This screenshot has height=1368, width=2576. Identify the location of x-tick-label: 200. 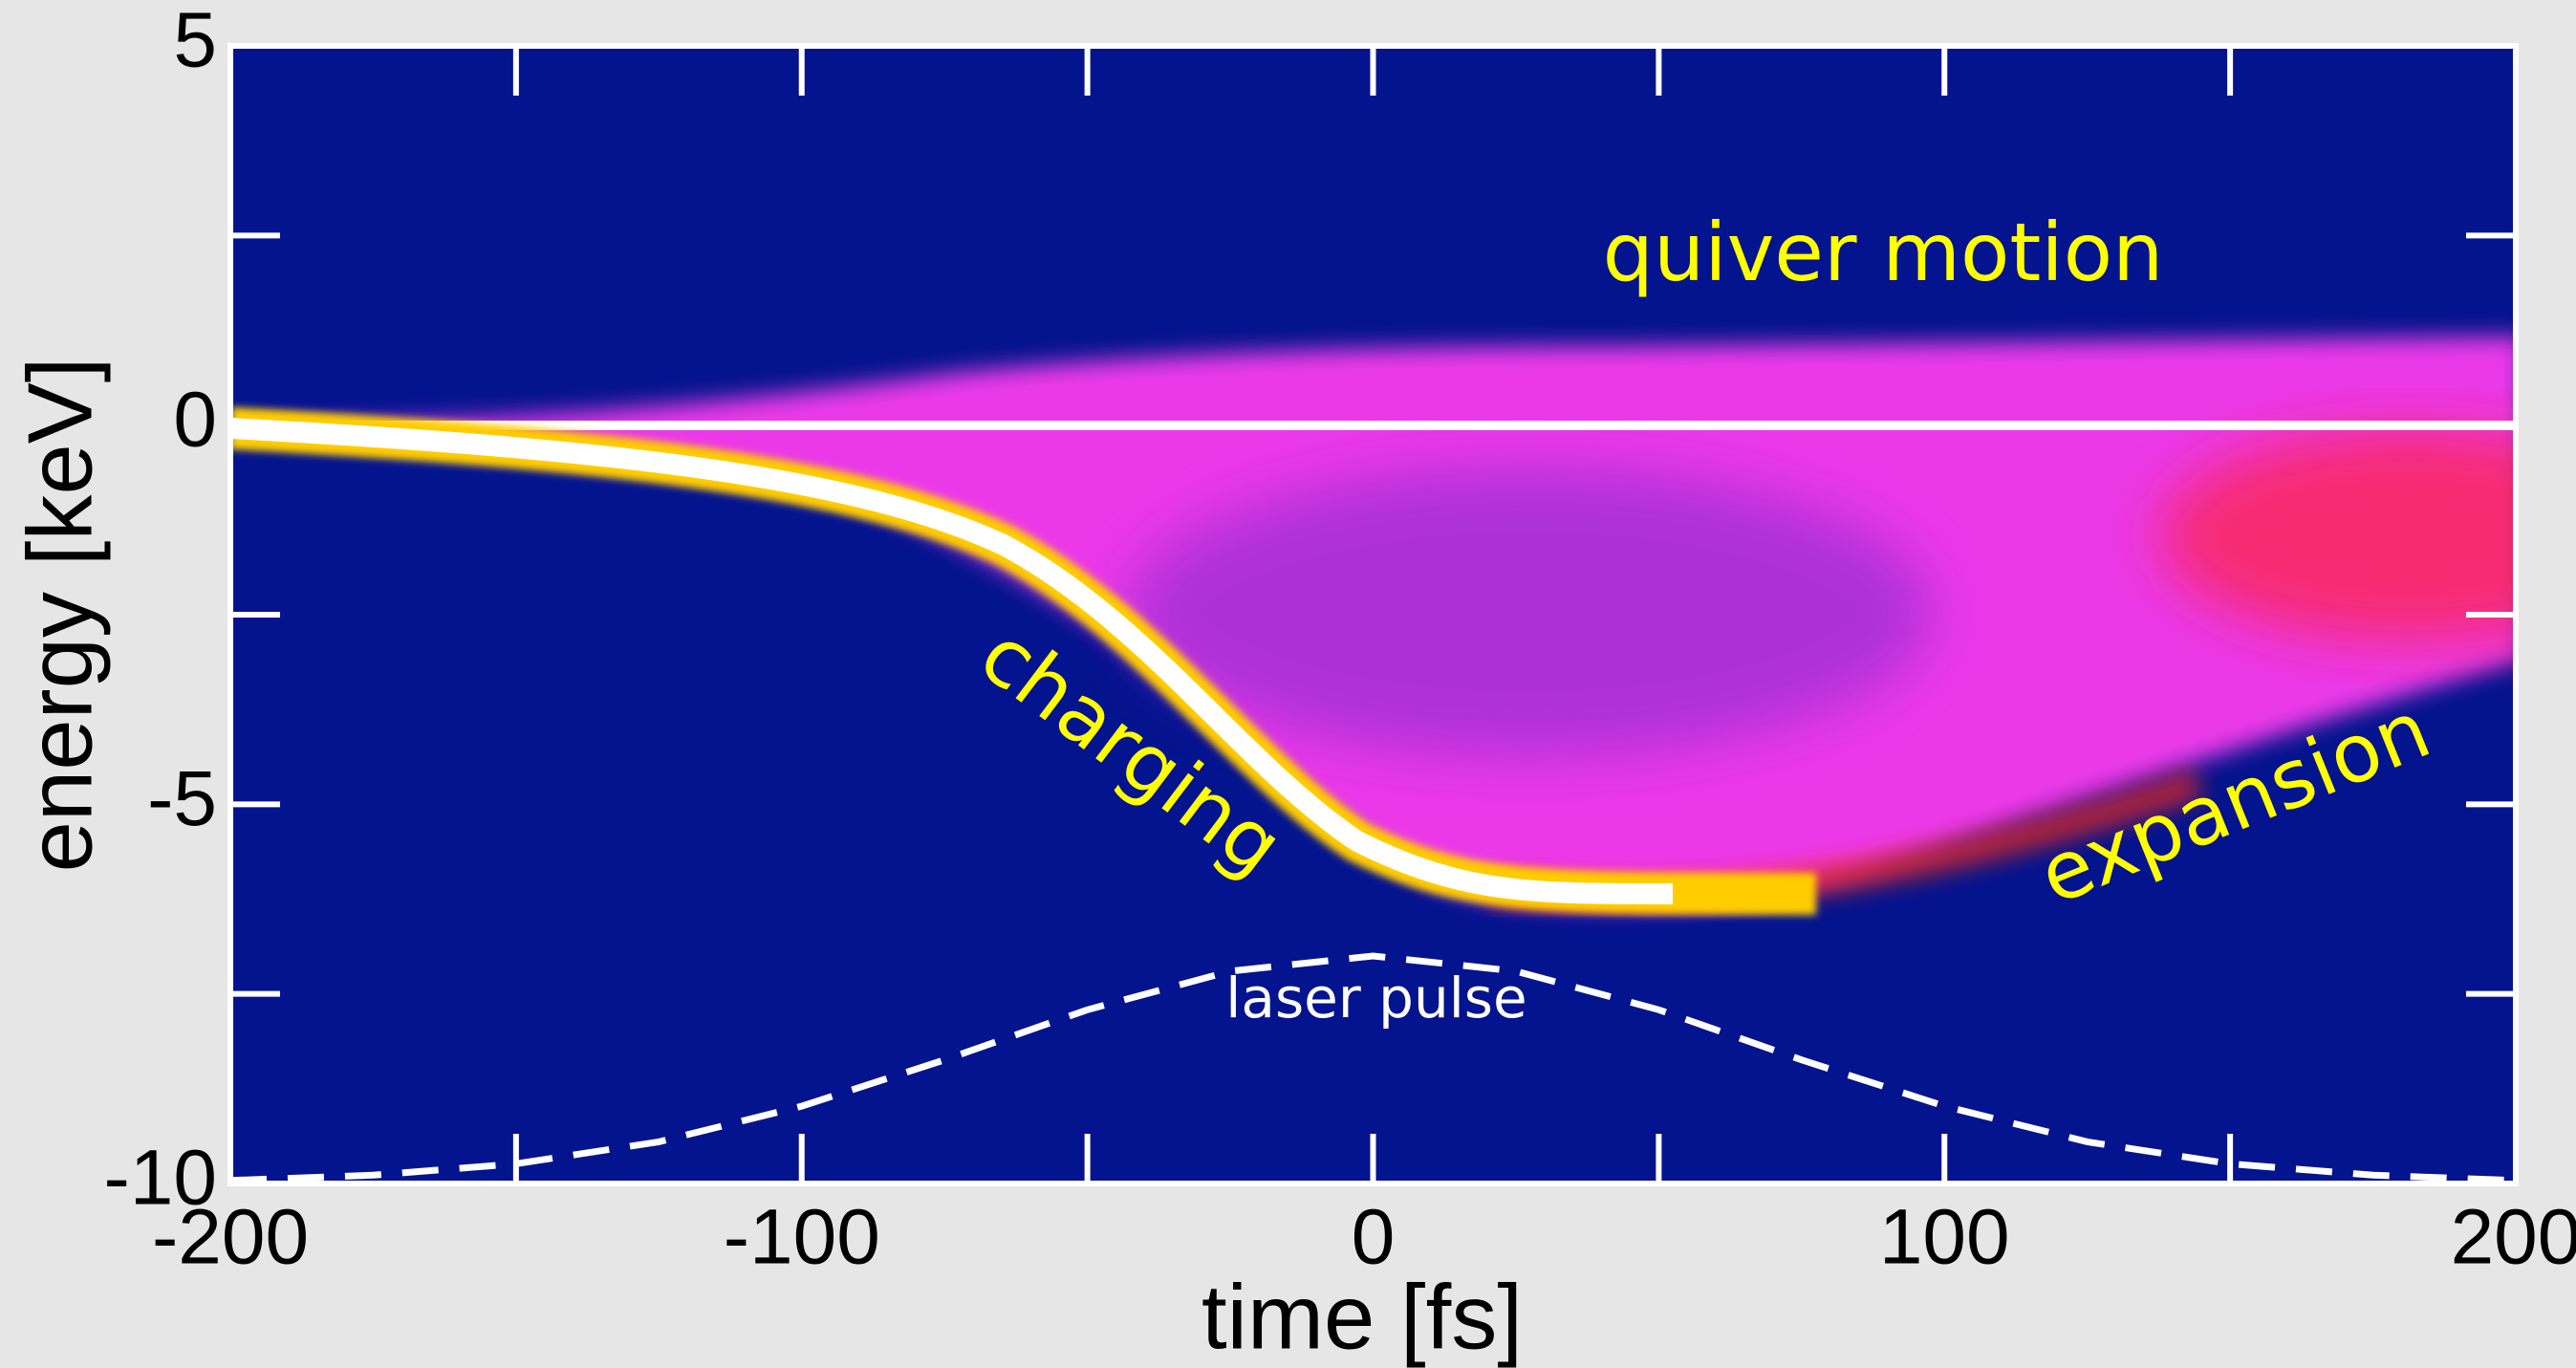
(2513, 1237).